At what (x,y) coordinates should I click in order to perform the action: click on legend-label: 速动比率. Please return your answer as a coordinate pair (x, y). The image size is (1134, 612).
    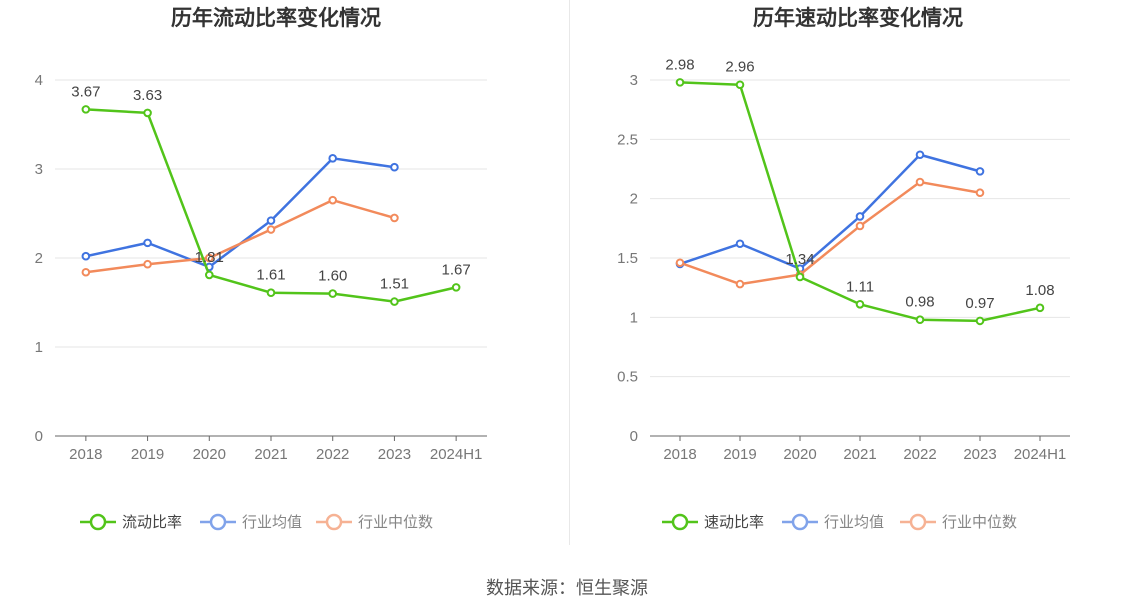
    Looking at the image, I should click on (734, 522).